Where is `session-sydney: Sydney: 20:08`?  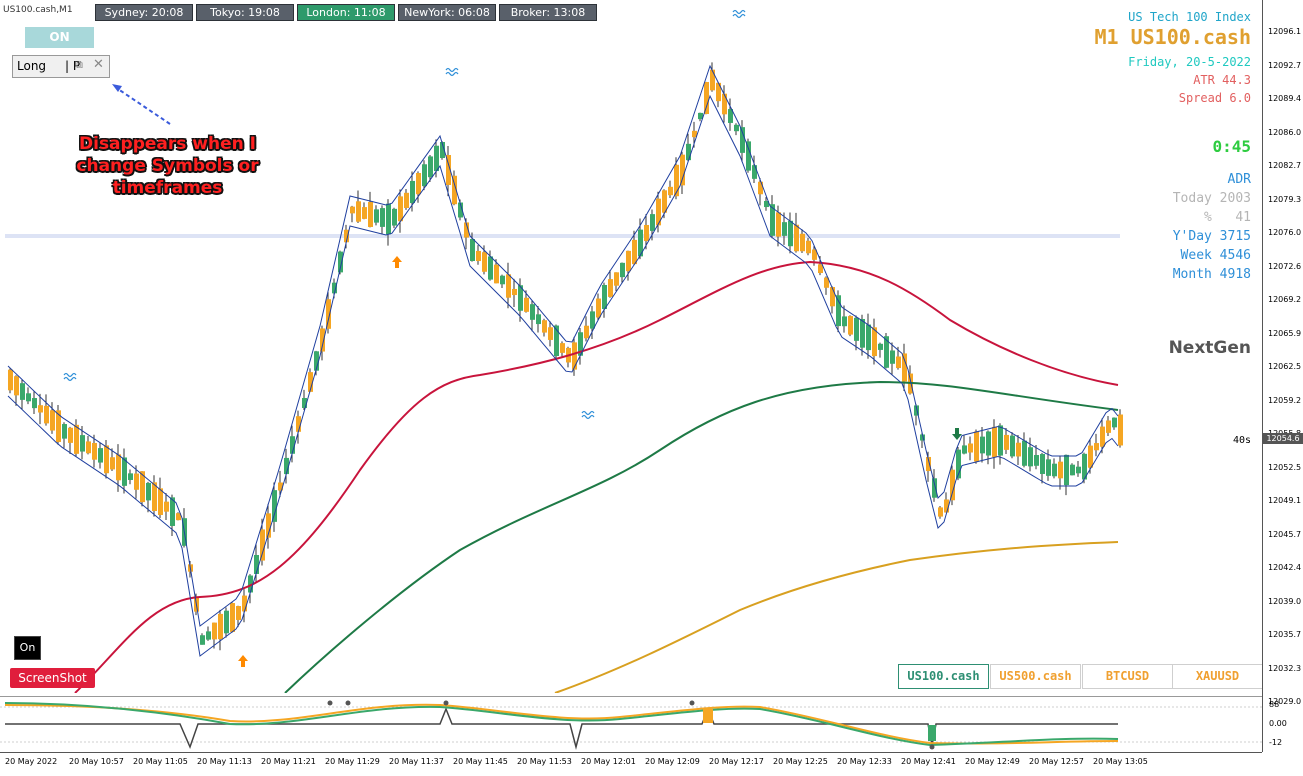
session-sydney: Sydney: 20:08 is located at coordinates (144, 12).